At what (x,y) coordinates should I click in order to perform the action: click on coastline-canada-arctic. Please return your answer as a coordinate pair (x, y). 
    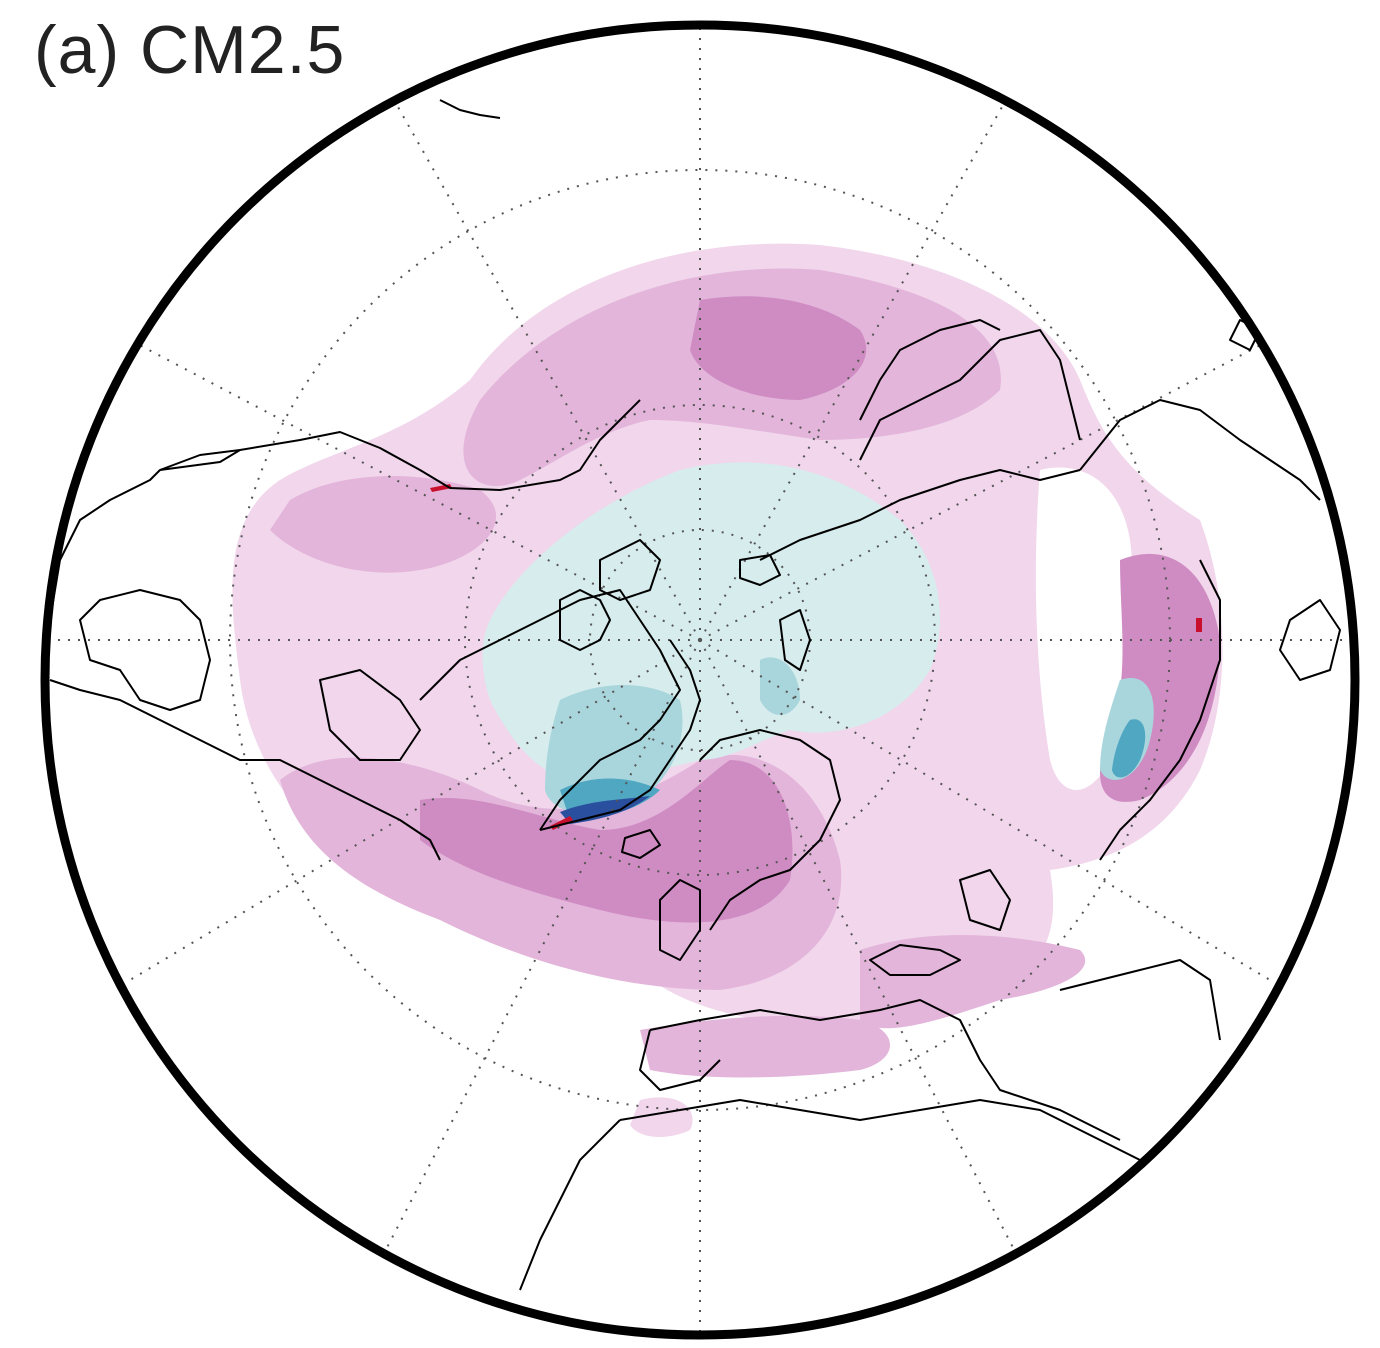
    Looking at the image, I should click on (550, 710).